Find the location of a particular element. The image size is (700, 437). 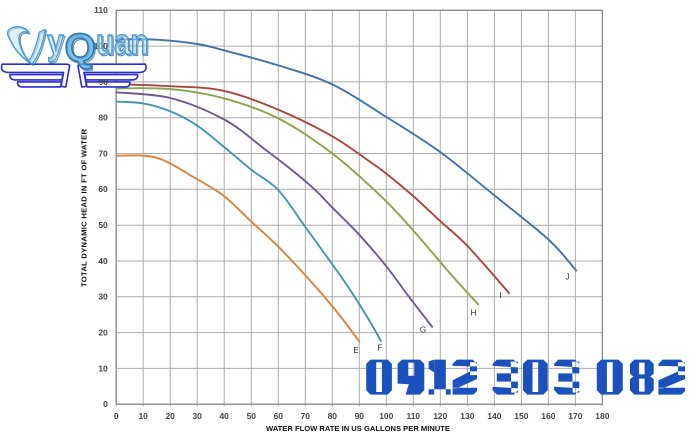

svg-text: 130 is located at coordinates (467, 416).